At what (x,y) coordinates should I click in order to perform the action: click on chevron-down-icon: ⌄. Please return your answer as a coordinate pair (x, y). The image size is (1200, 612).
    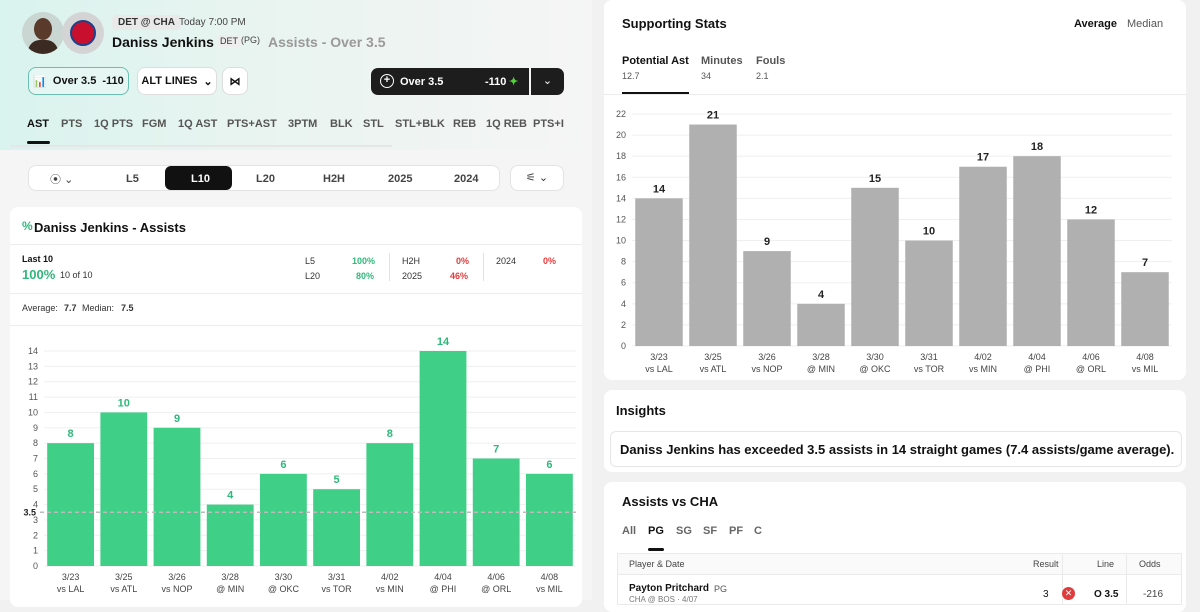
    Looking at the image, I should click on (208, 81).